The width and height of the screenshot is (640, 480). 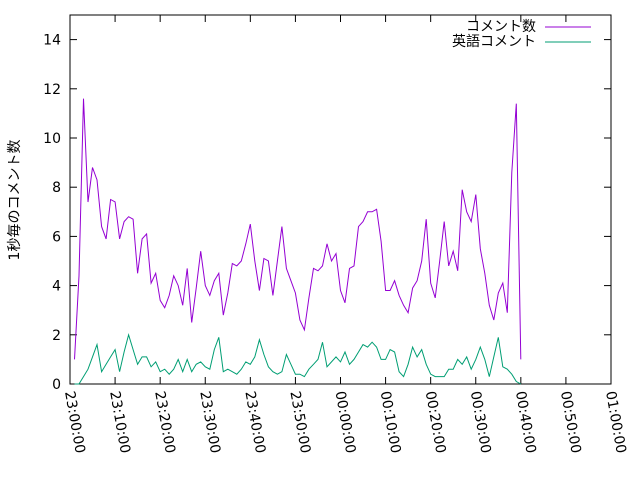 I want to click on x-tick-label: 00:30:00, so click(x=480, y=422).